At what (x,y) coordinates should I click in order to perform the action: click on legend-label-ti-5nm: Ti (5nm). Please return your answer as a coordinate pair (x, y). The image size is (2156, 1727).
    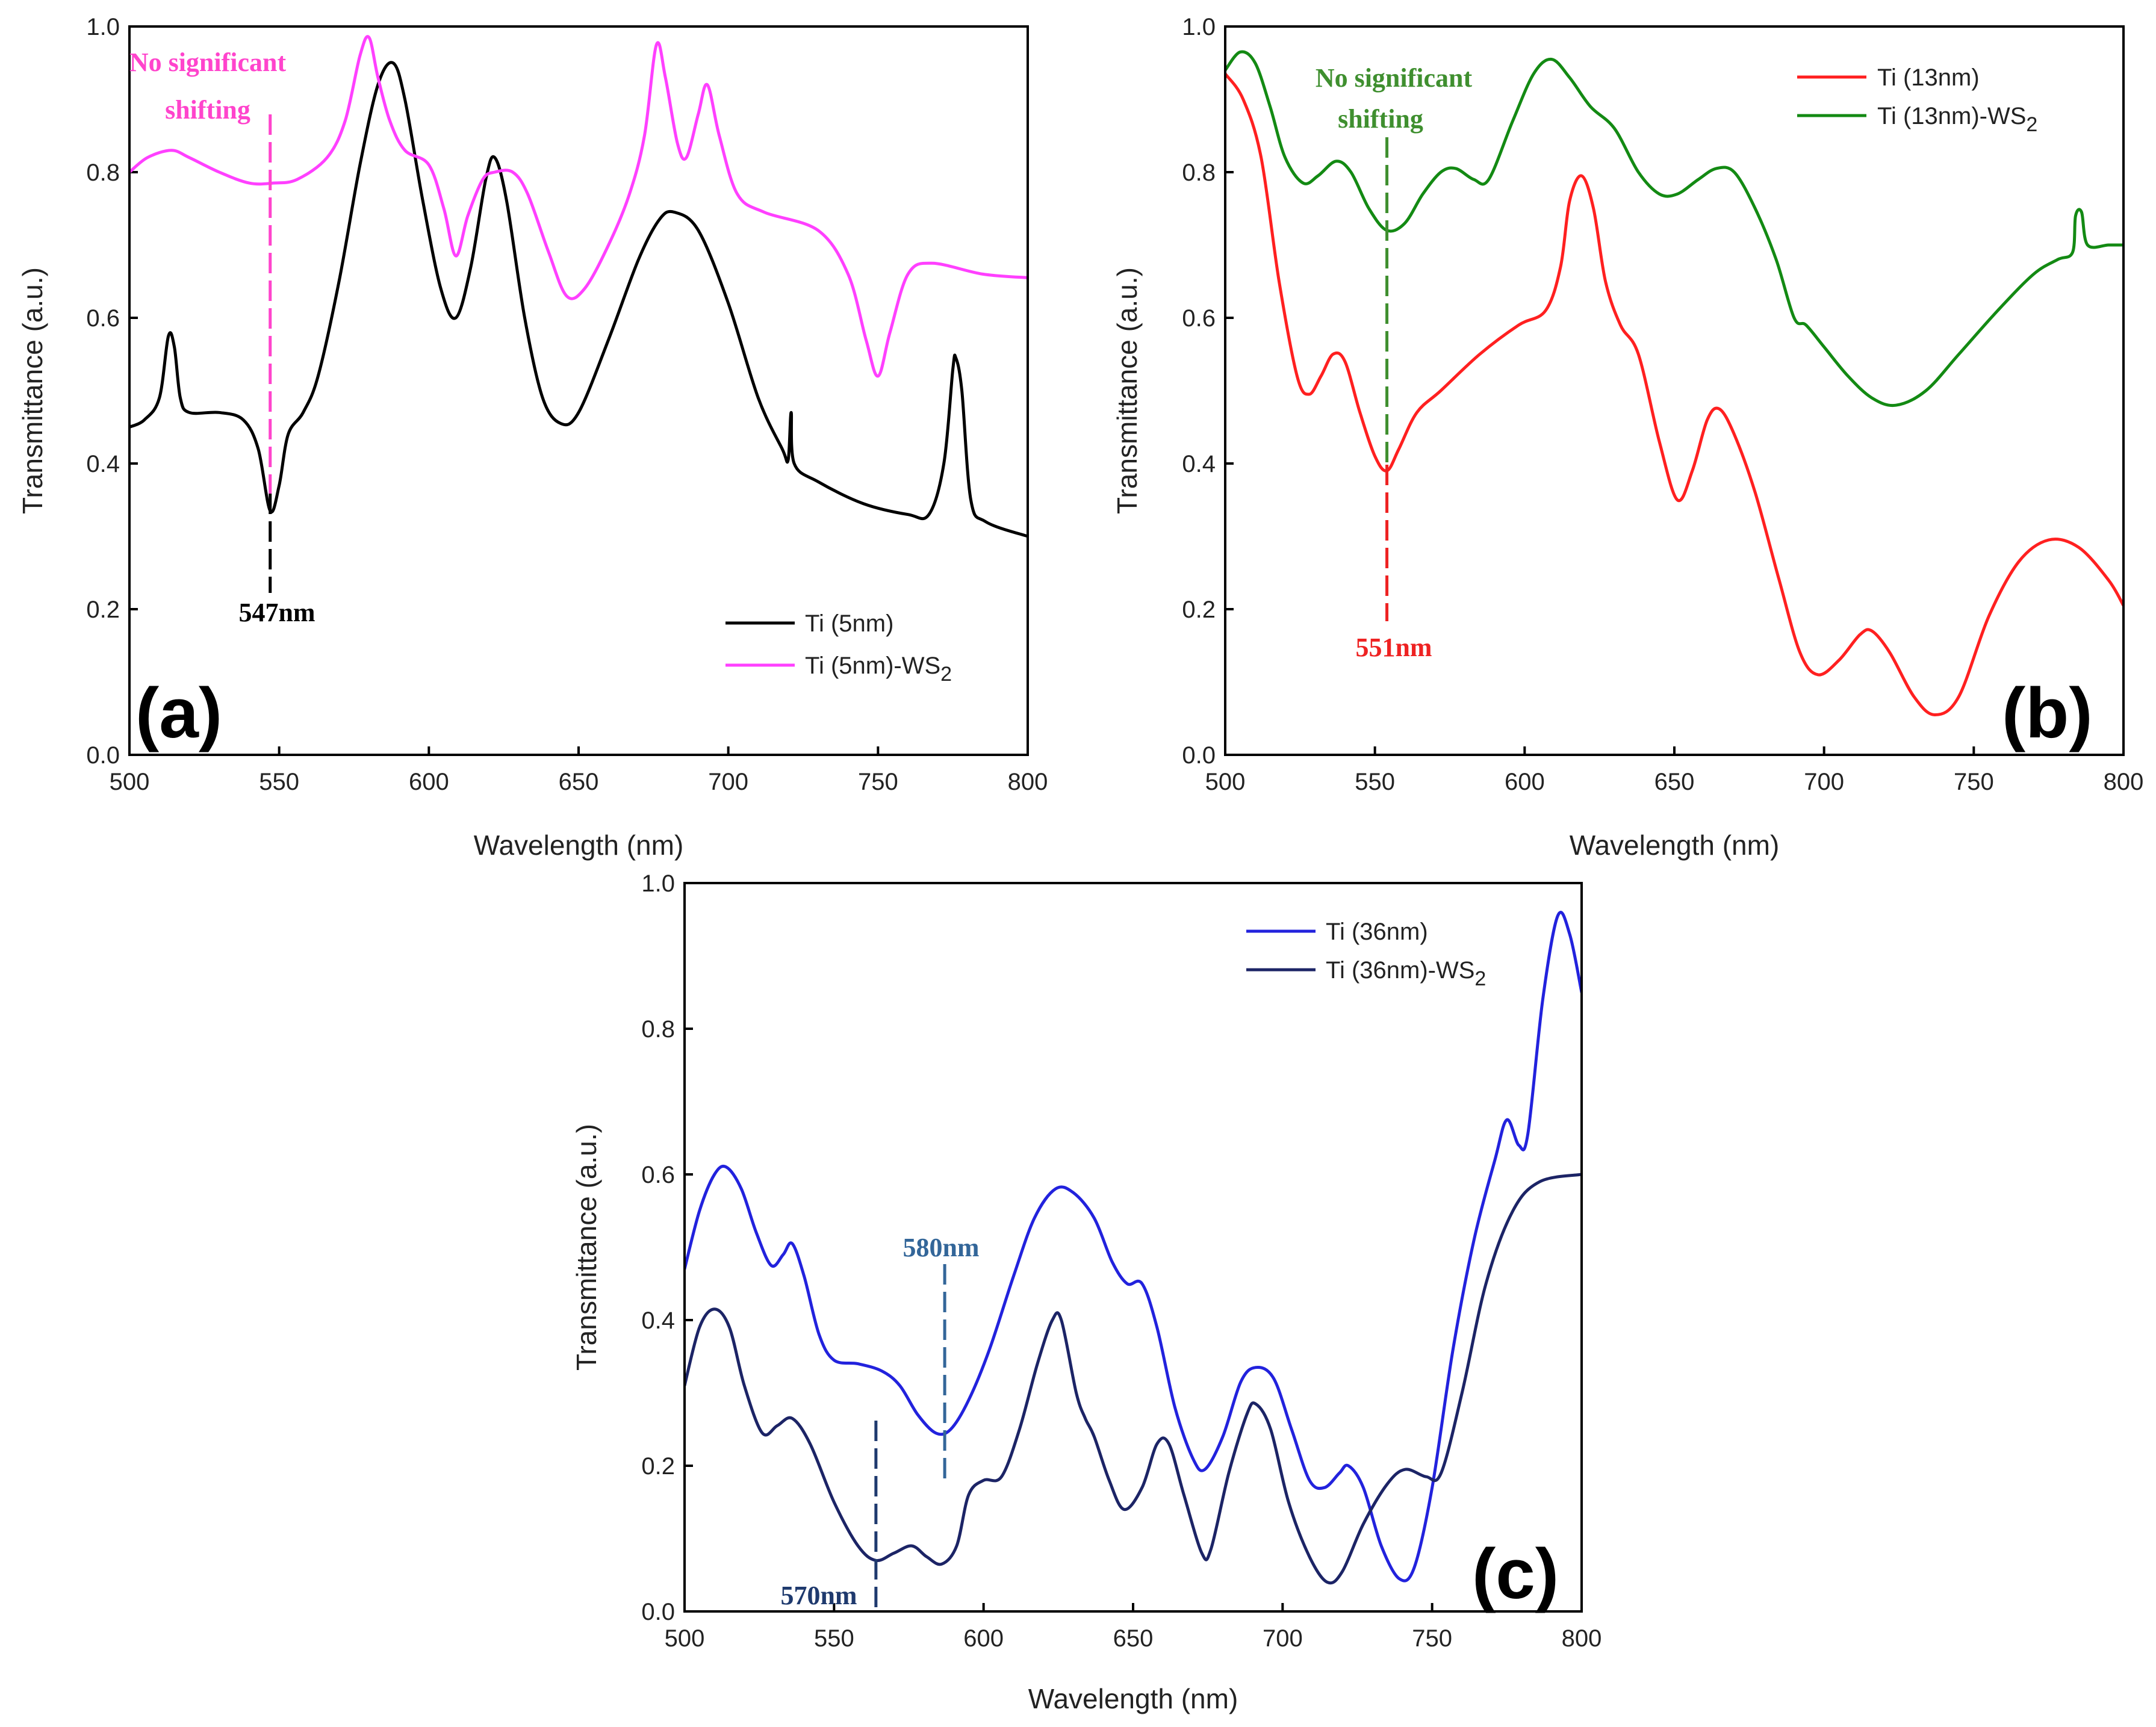
    Looking at the image, I should click on (849, 623).